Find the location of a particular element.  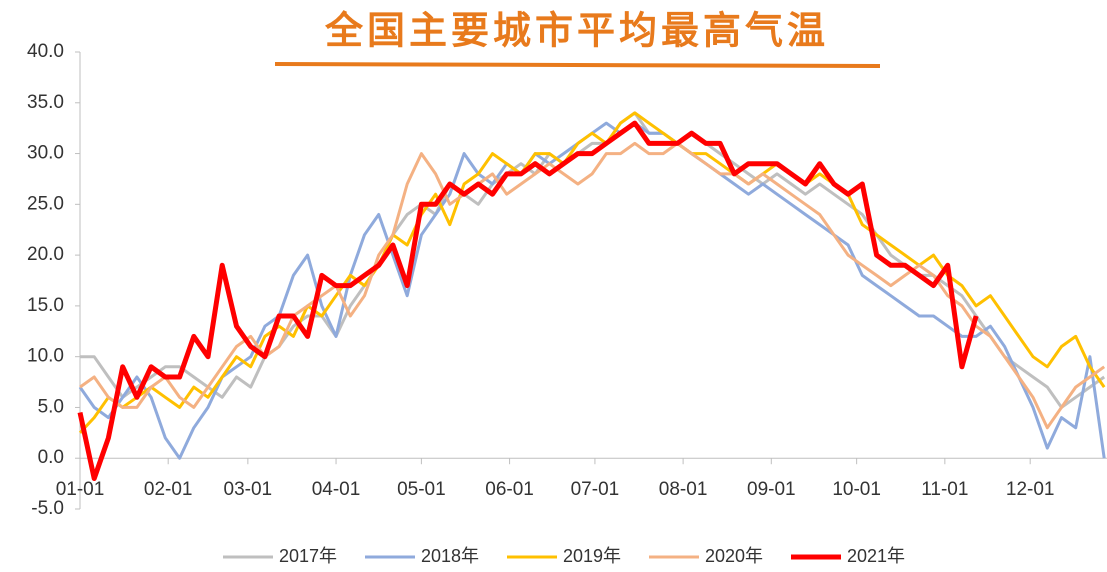

y-tick-label: 15.0 is located at coordinates (45, 305).